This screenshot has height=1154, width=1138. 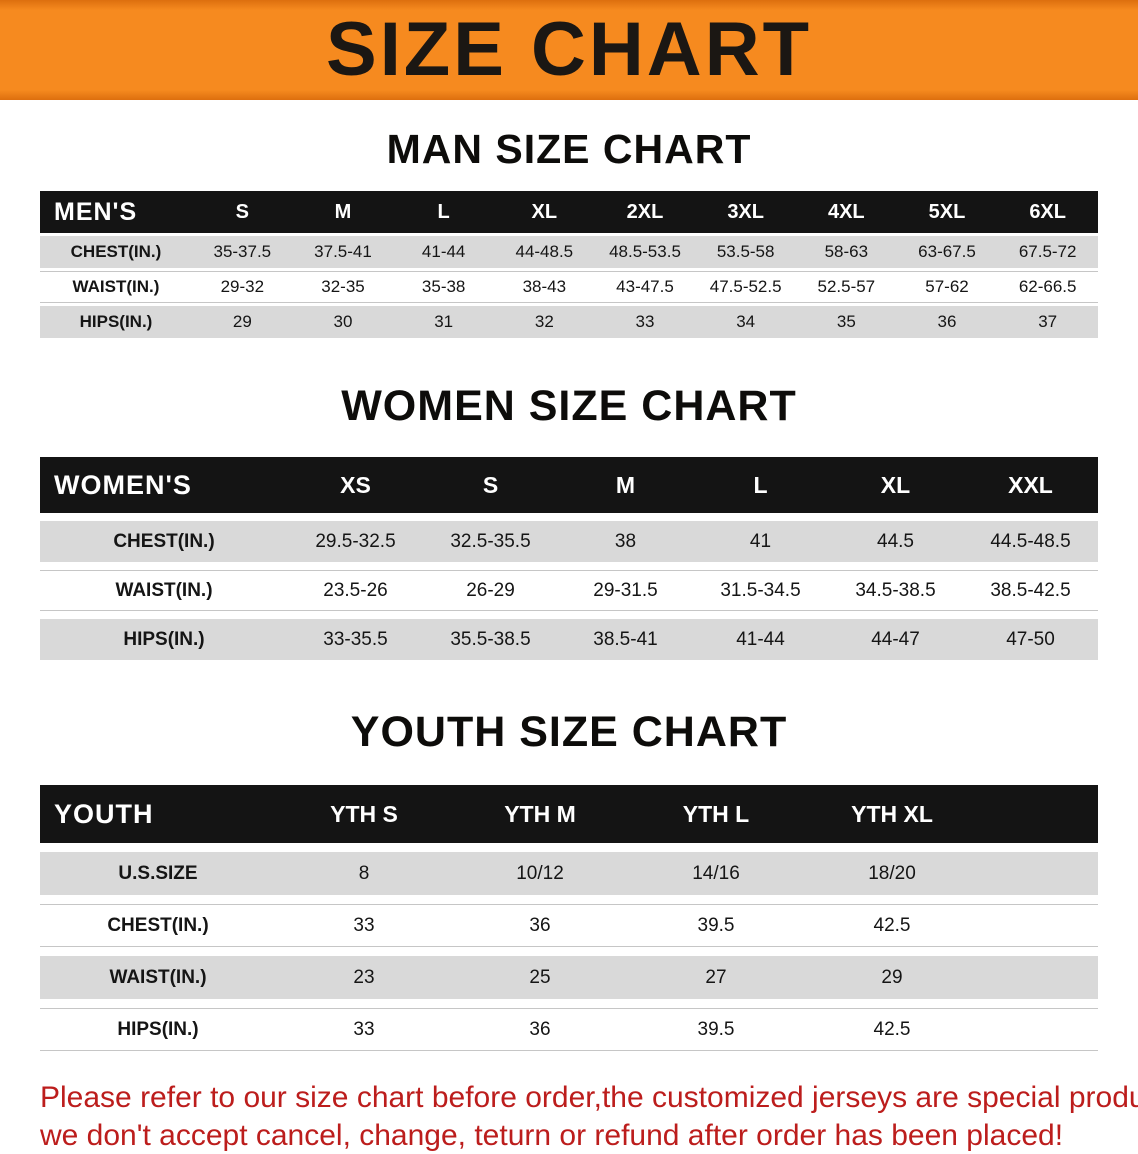 What do you see at coordinates (544, 287) in the screenshot?
I see `table-cell: 38-43` at bounding box center [544, 287].